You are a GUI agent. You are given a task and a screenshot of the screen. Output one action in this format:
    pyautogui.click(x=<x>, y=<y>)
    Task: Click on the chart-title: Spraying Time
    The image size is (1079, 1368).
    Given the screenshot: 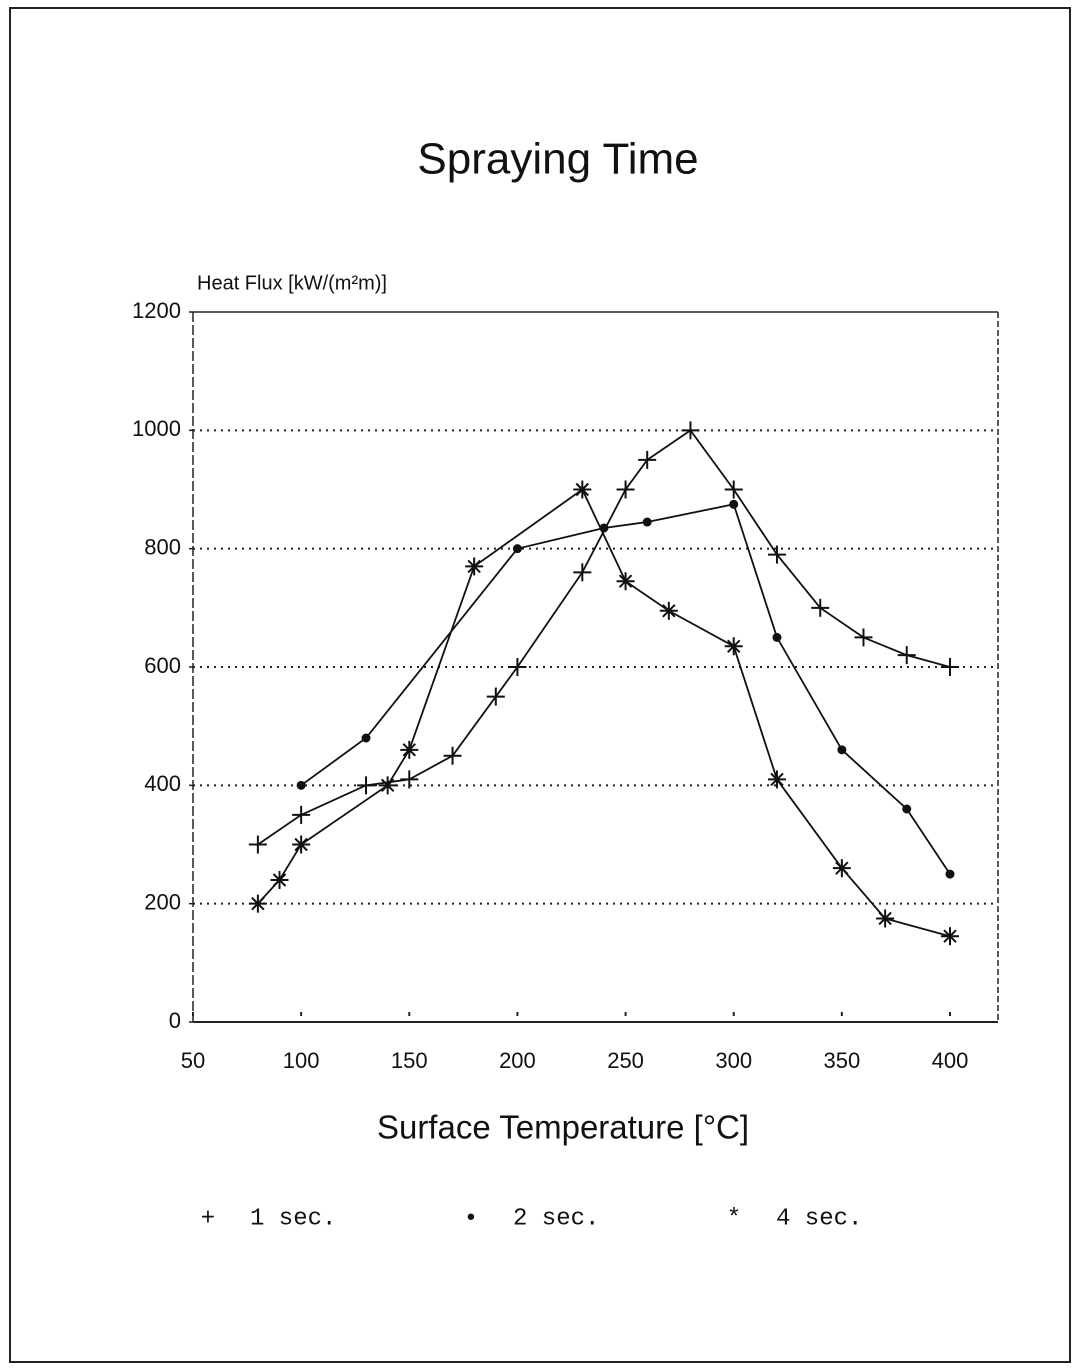 What is the action you would take?
    pyautogui.click(x=557, y=159)
    